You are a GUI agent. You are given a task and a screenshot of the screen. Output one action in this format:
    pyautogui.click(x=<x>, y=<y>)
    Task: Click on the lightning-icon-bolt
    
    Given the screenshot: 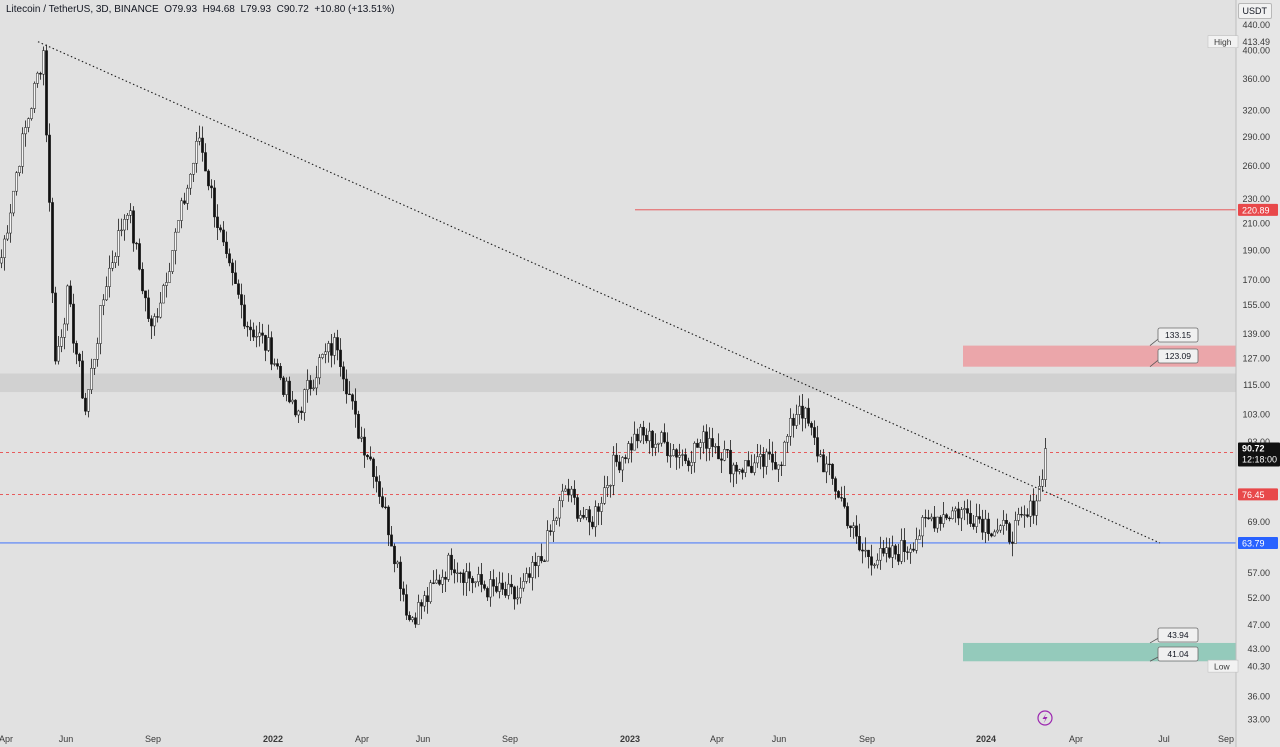 What is the action you would take?
    pyautogui.click(x=1045, y=718)
    